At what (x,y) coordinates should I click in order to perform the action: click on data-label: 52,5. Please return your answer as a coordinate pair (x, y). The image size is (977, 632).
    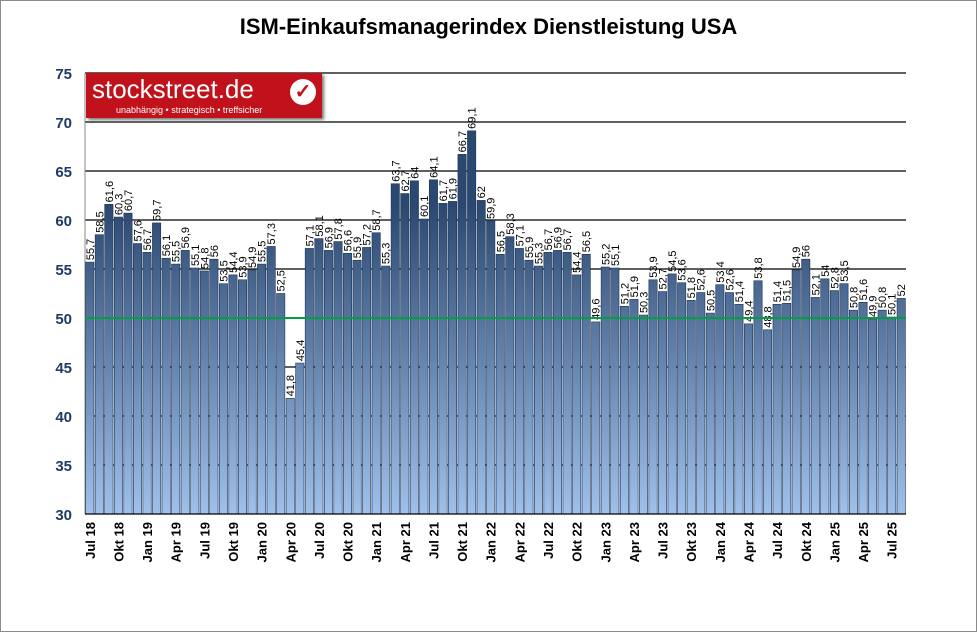
    Looking at the image, I should click on (282, 280).